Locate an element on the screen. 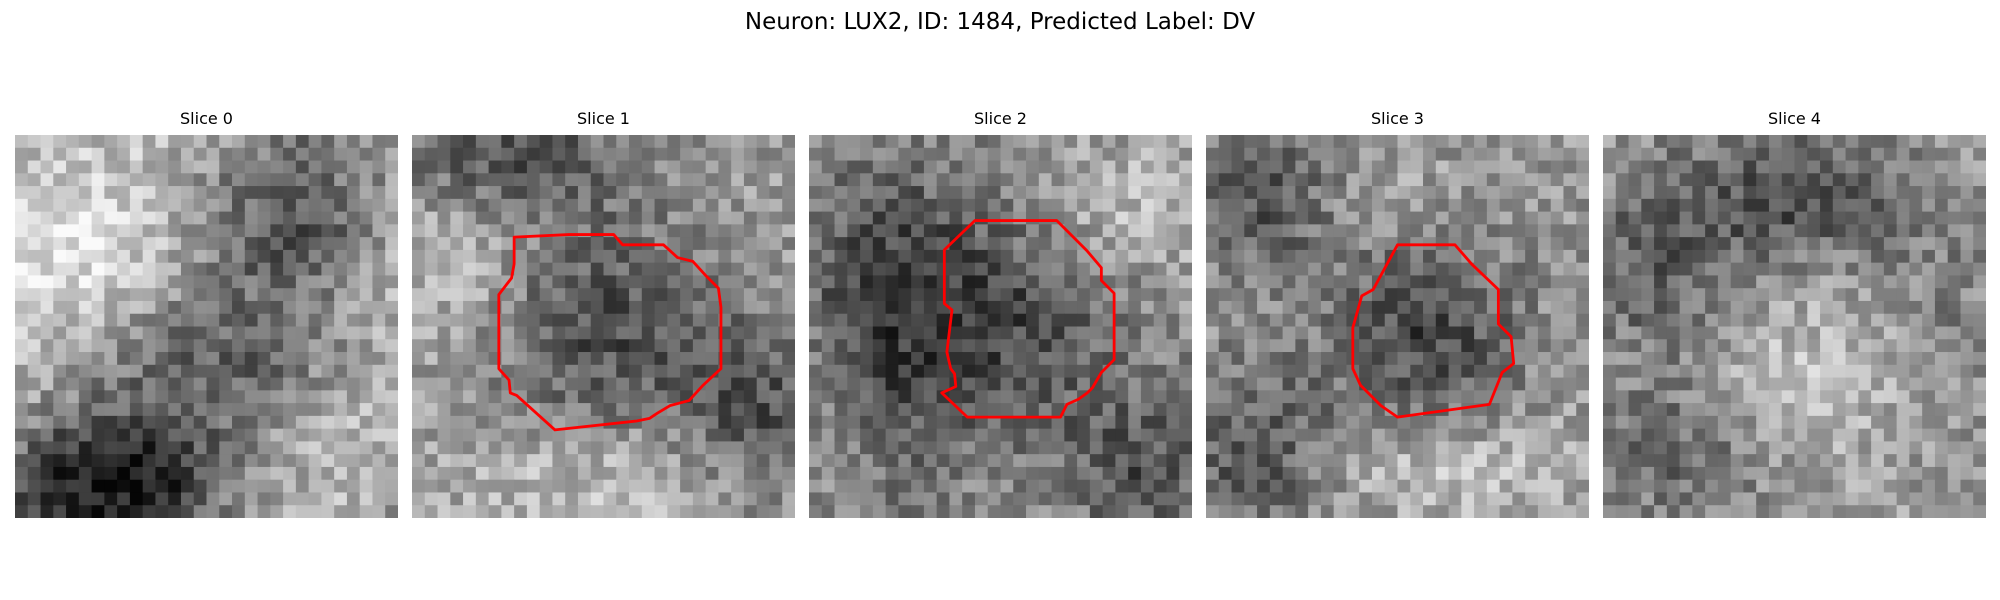  slice-panel-0: Slice 0 is located at coordinates (206, 313).